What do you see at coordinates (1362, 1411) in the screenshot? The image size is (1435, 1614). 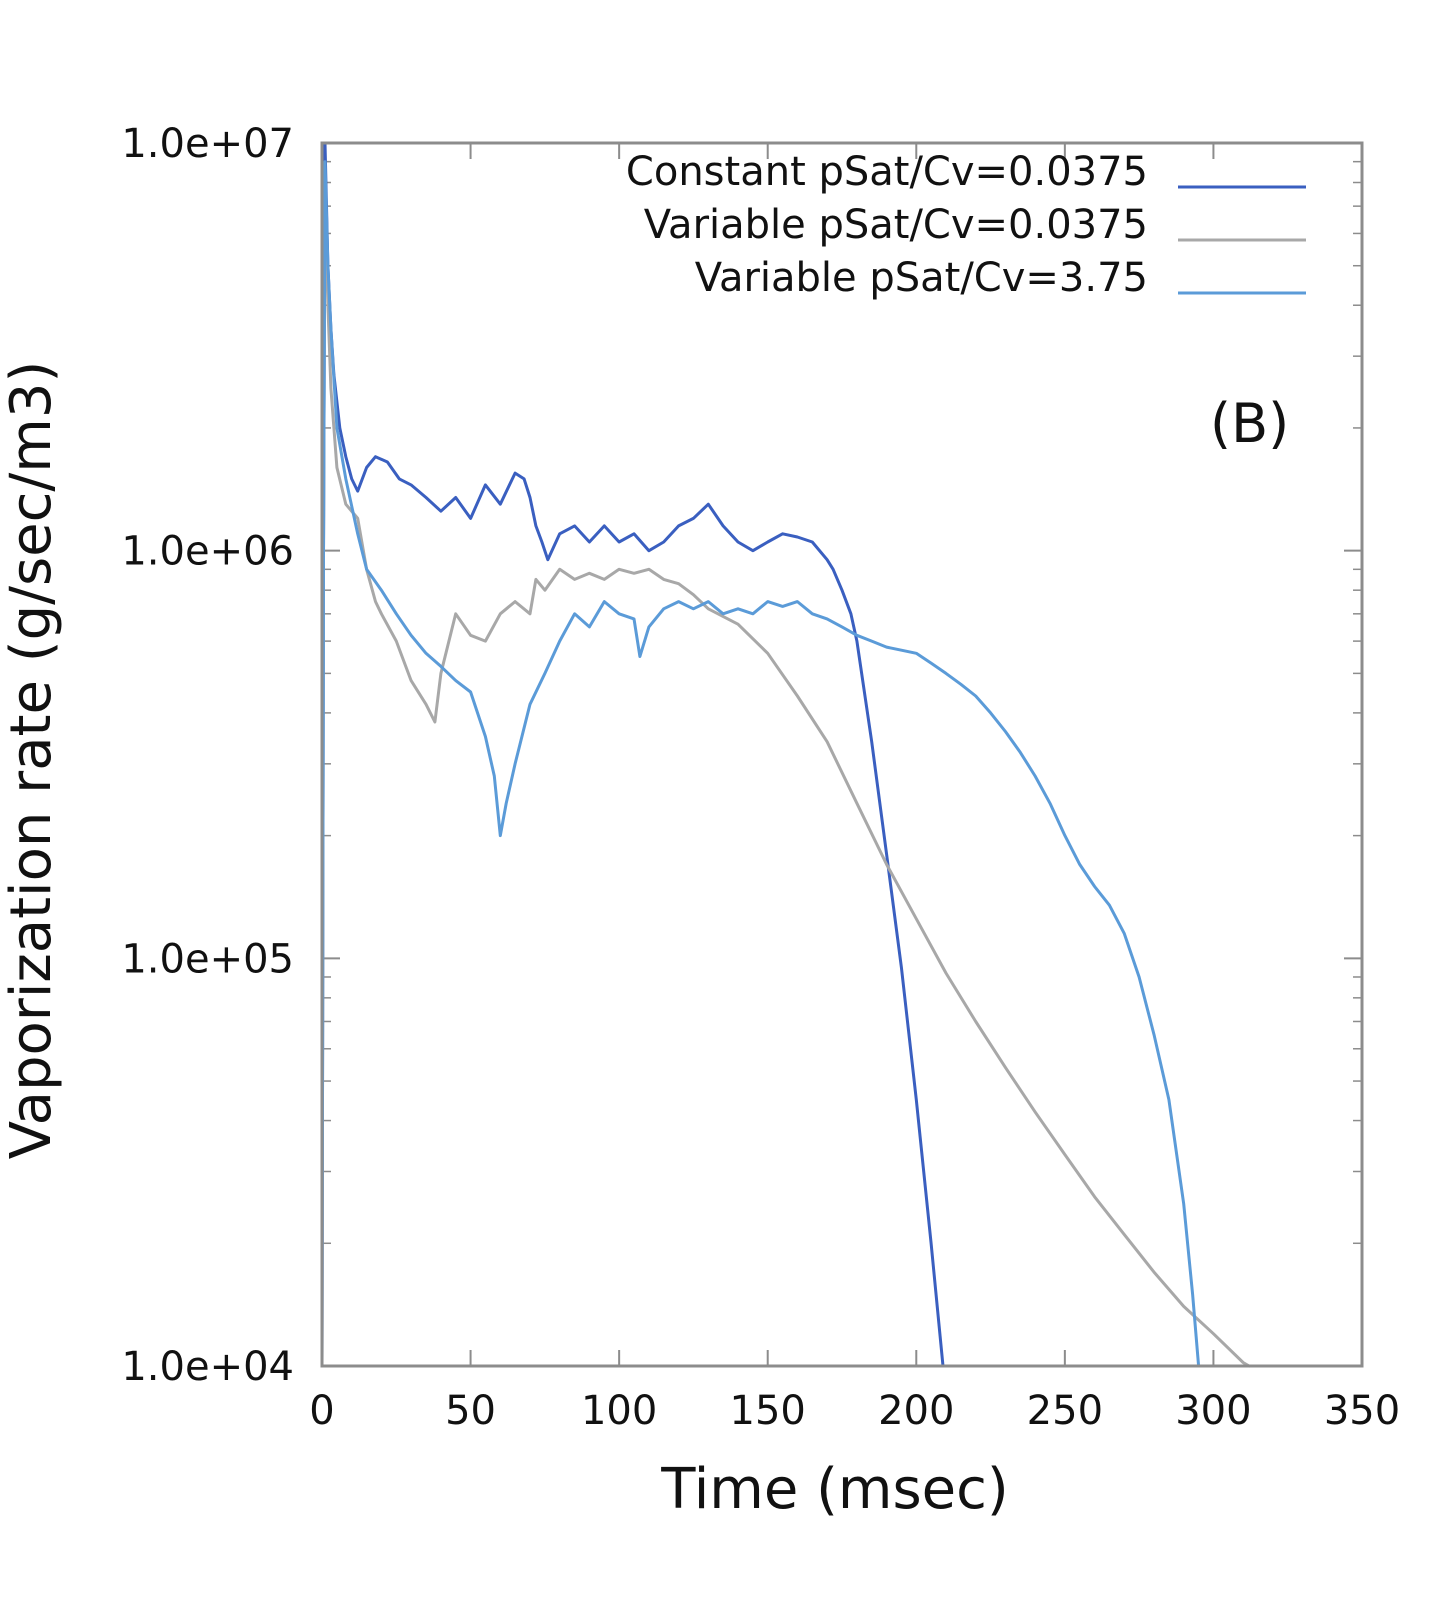 I see `x-tick-label-350: 350` at bounding box center [1362, 1411].